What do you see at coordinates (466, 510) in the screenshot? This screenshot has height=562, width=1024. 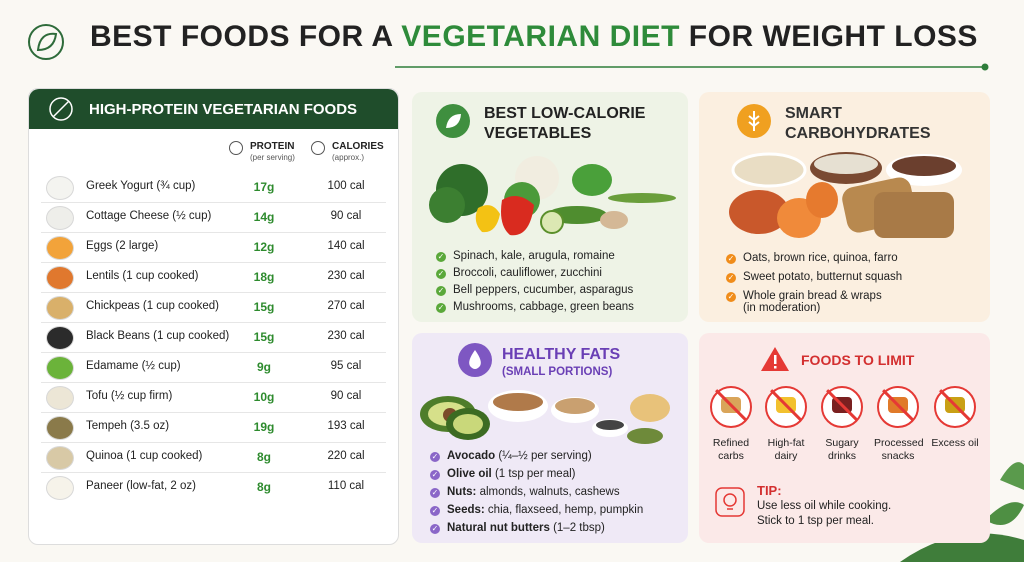 I see `bullet-bold: Seeds:` at bounding box center [466, 510].